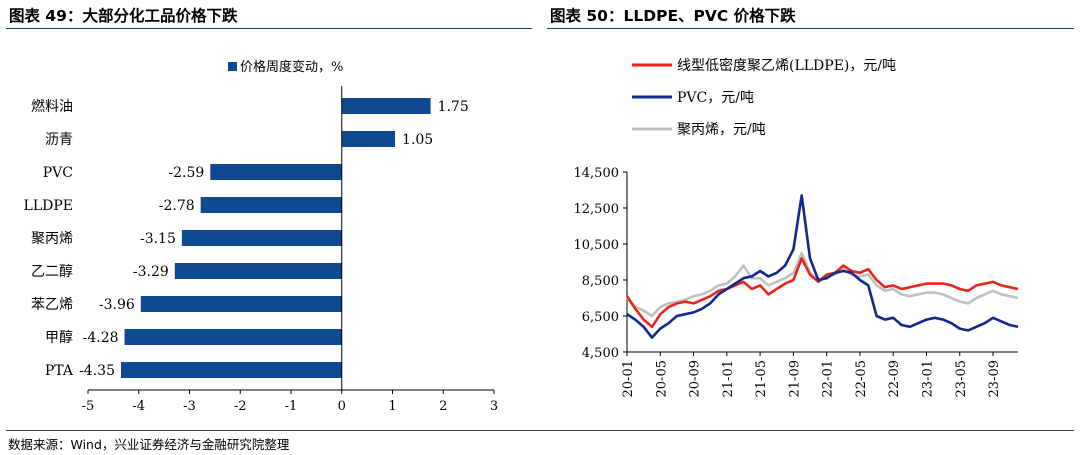 This screenshot has height=455, width=1080. Describe the element at coordinates (58, 173) in the screenshot. I see `category-label: PVC` at that location.